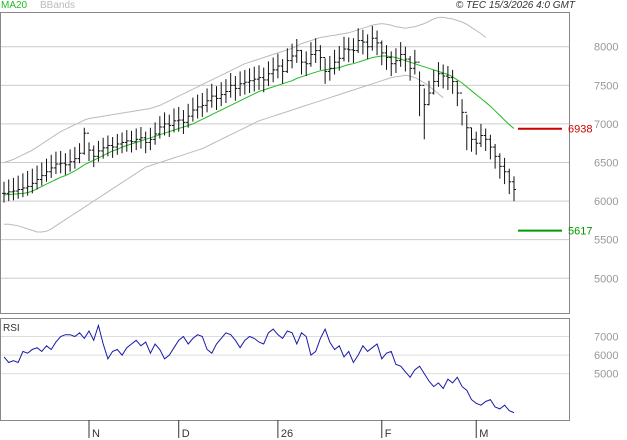 The image size is (627, 440). I want to click on x-tick-label: M, so click(483, 434).